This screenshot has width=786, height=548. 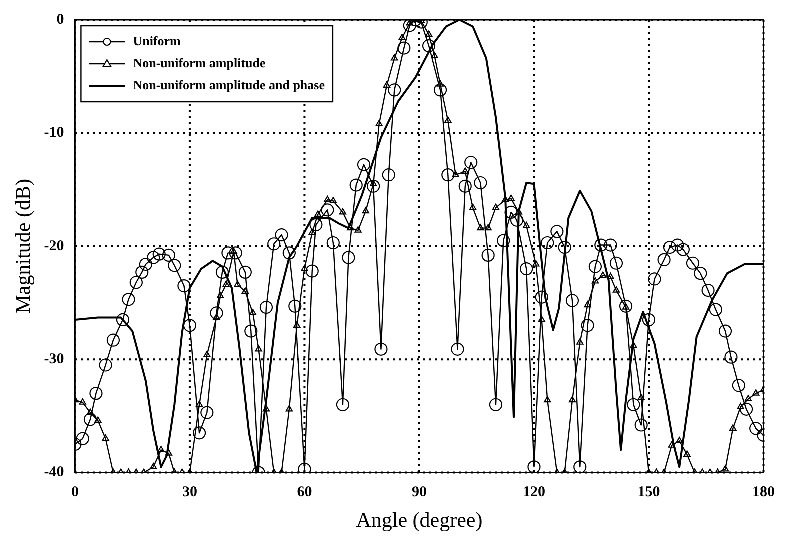 What do you see at coordinates (23, 246) in the screenshot?
I see `y-axis-title: Magnitude (dB)` at bounding box center [23, 246].